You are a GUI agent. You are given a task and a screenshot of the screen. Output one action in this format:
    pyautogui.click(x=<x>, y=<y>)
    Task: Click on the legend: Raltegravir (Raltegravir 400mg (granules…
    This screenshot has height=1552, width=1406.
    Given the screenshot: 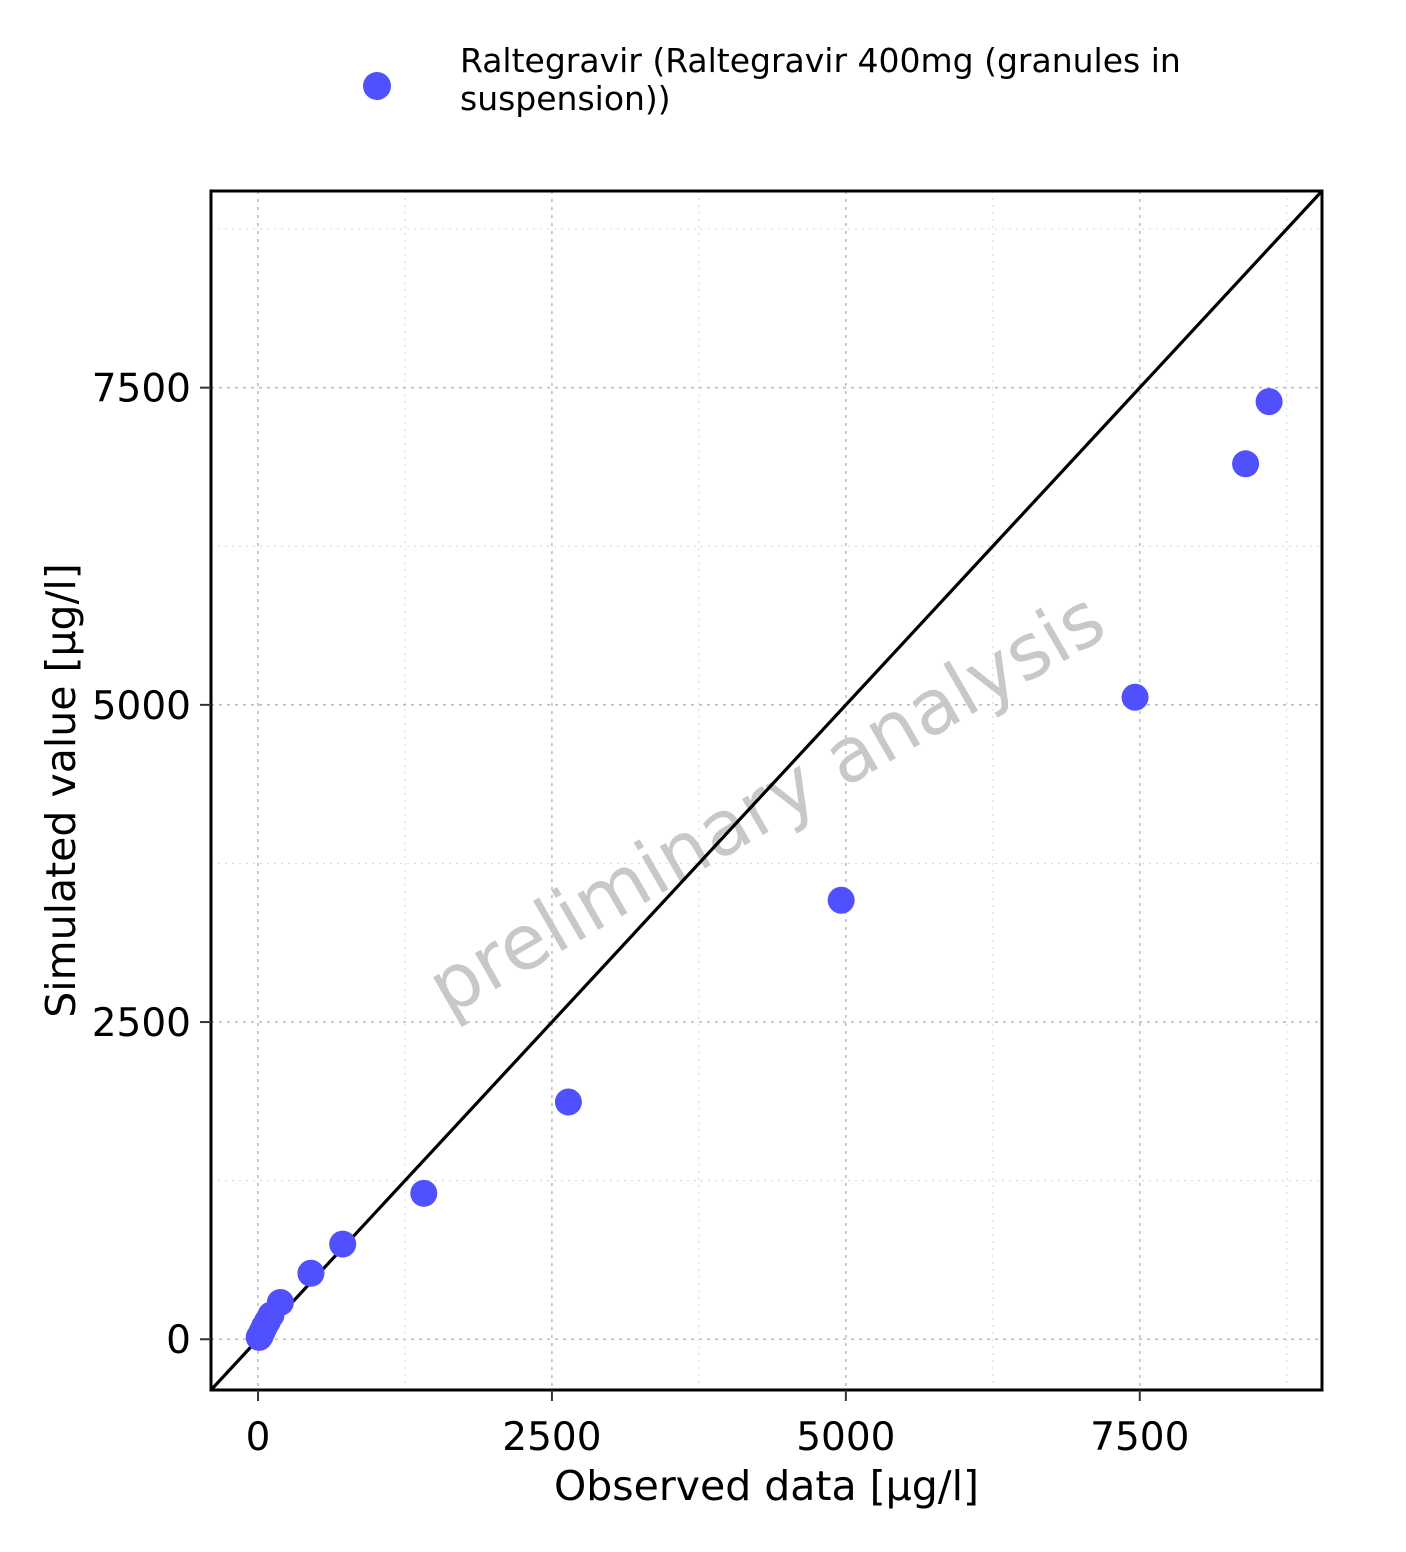 What is the action you would take?
    pyautogui.click(x=810, y=87)
    